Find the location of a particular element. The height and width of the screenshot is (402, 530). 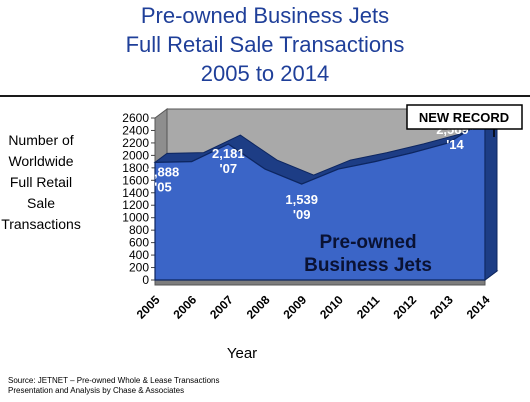

area-end-face is located at coordinates (491, 195).